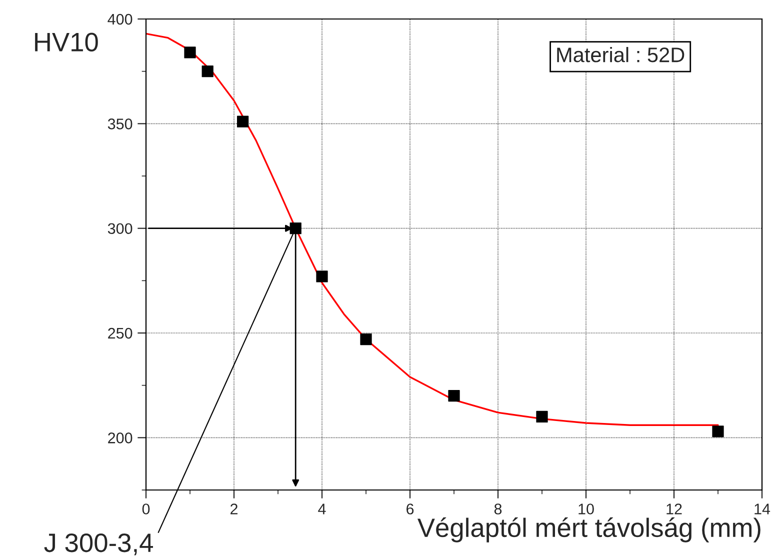  What do you see at coordinates (410, 509) in the screenshot?
I see `x-tick-label: 6` at bounding box center [410, 509].